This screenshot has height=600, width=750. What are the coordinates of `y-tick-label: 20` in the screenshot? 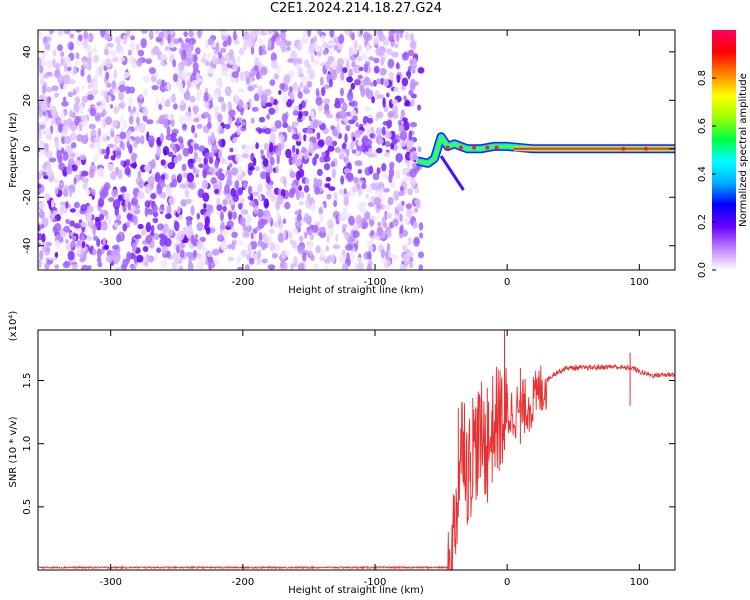 It's located at (27, 100).